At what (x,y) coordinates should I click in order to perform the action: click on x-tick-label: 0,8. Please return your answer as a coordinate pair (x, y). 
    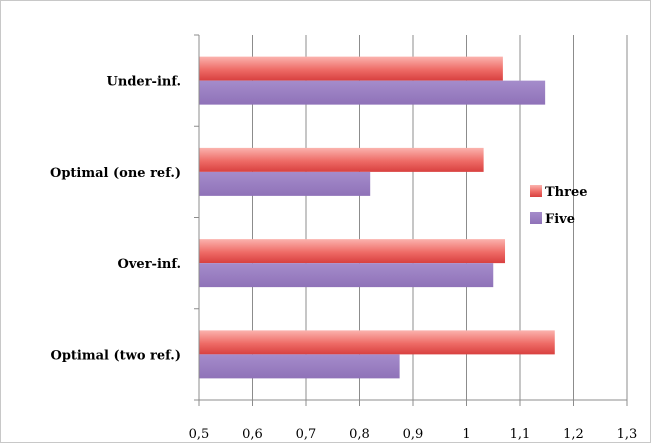
    Looking at the image, I should click on (359, 434).